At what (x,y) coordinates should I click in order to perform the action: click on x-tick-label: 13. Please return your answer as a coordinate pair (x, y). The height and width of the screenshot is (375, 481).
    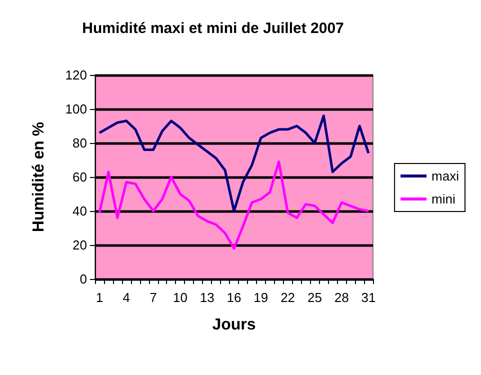
    Looking at the image, I should click on (207, 297).